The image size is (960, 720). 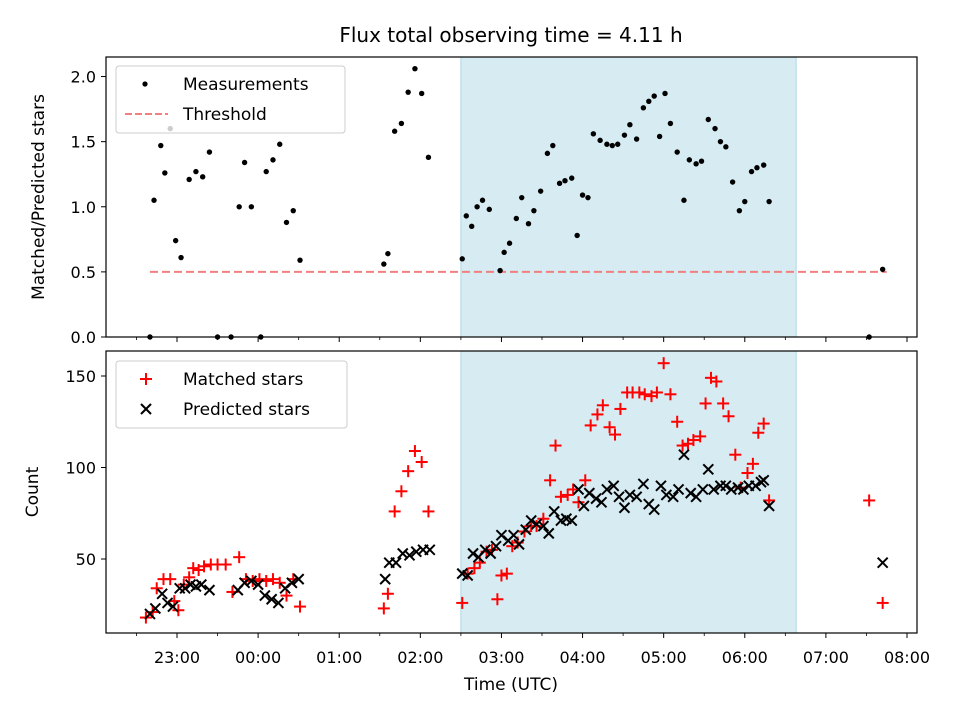 I want to click on legend-predicted-label: Predicted stars, so click(x=246, y=410).